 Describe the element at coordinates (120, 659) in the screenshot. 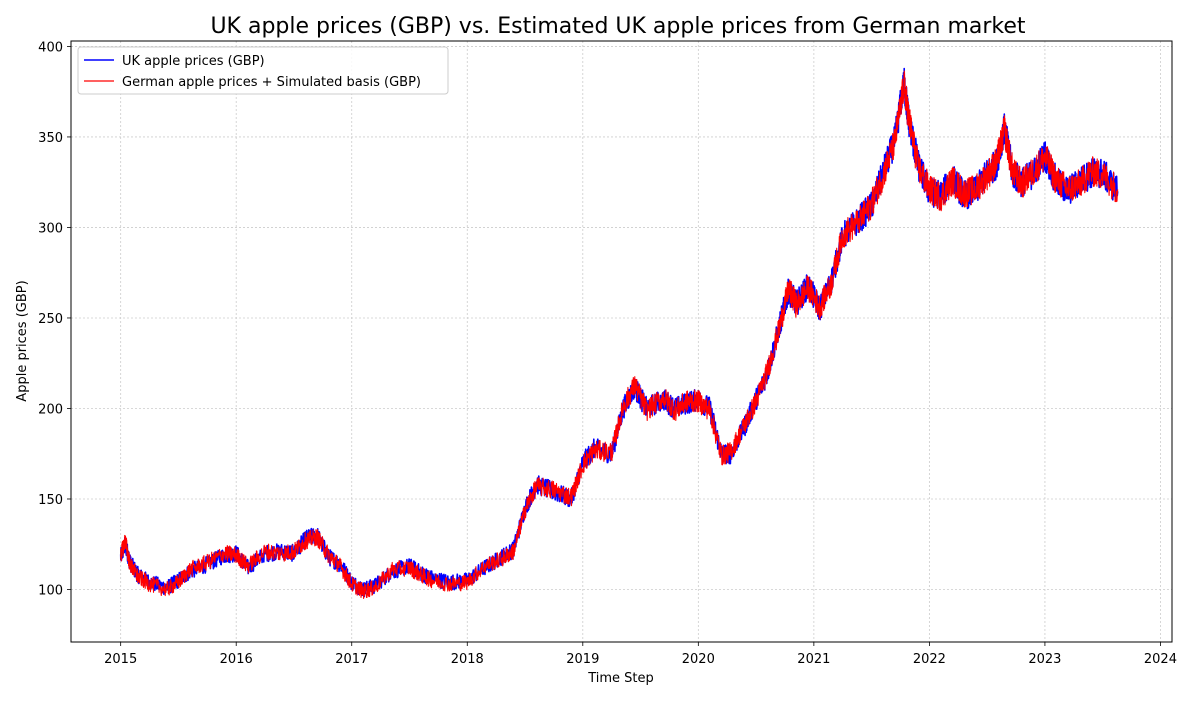

I see `x-tick-label: 2015` at that location.